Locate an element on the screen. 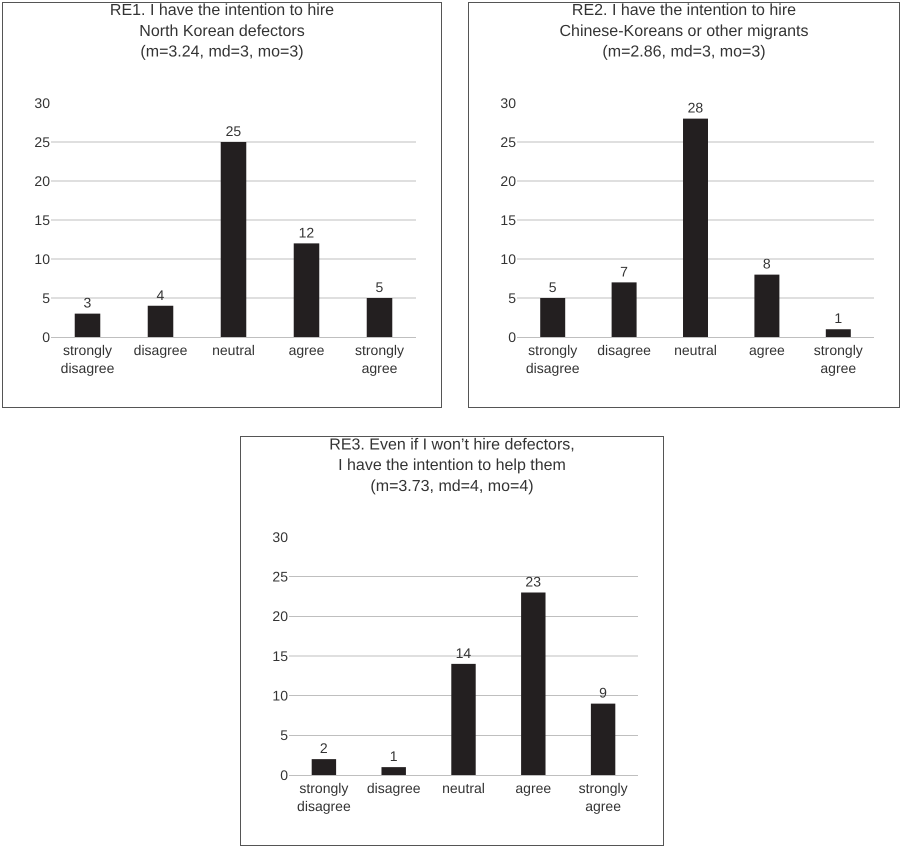 This screenshot has height=847, width=902. data-label: 4 is located at coordinates (160, 294).